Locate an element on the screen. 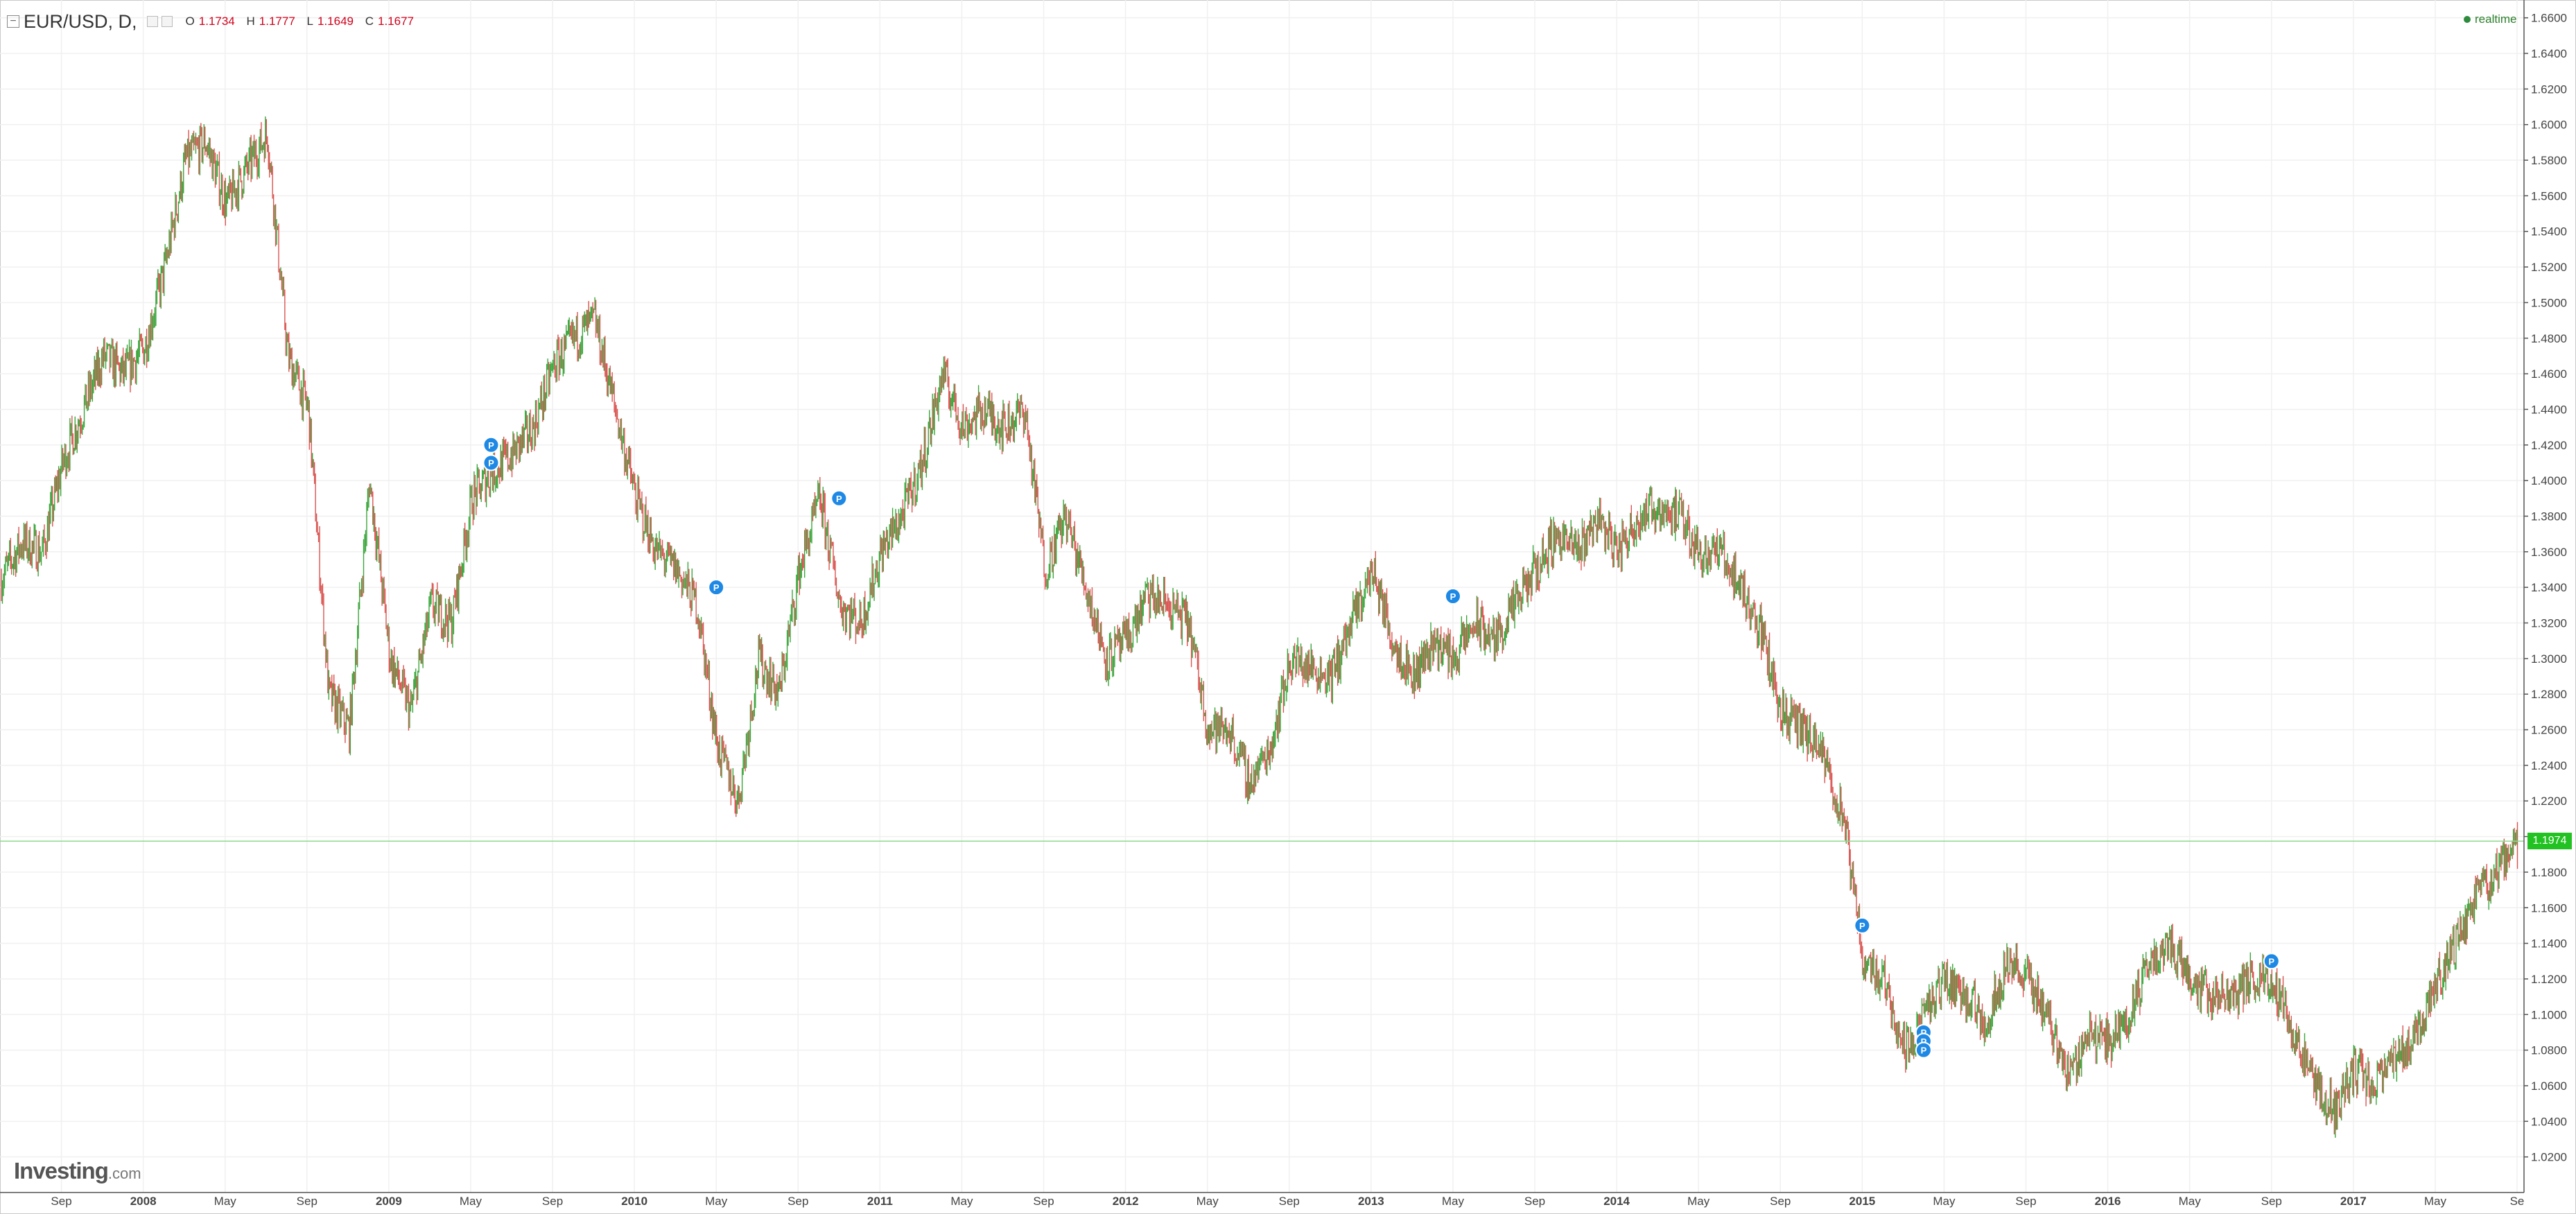 This screenshot has height=1214, width=2576. y-tick-label: 1.0600 is located at coordinates (2549, 1086).